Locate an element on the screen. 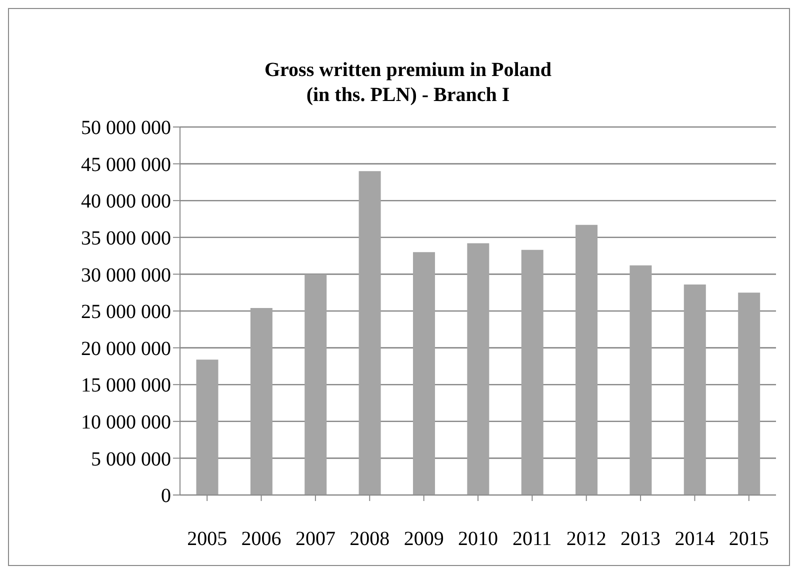 The image size is (797, 571). x-tick-label: 2014 is located at coordinates (694, 539).